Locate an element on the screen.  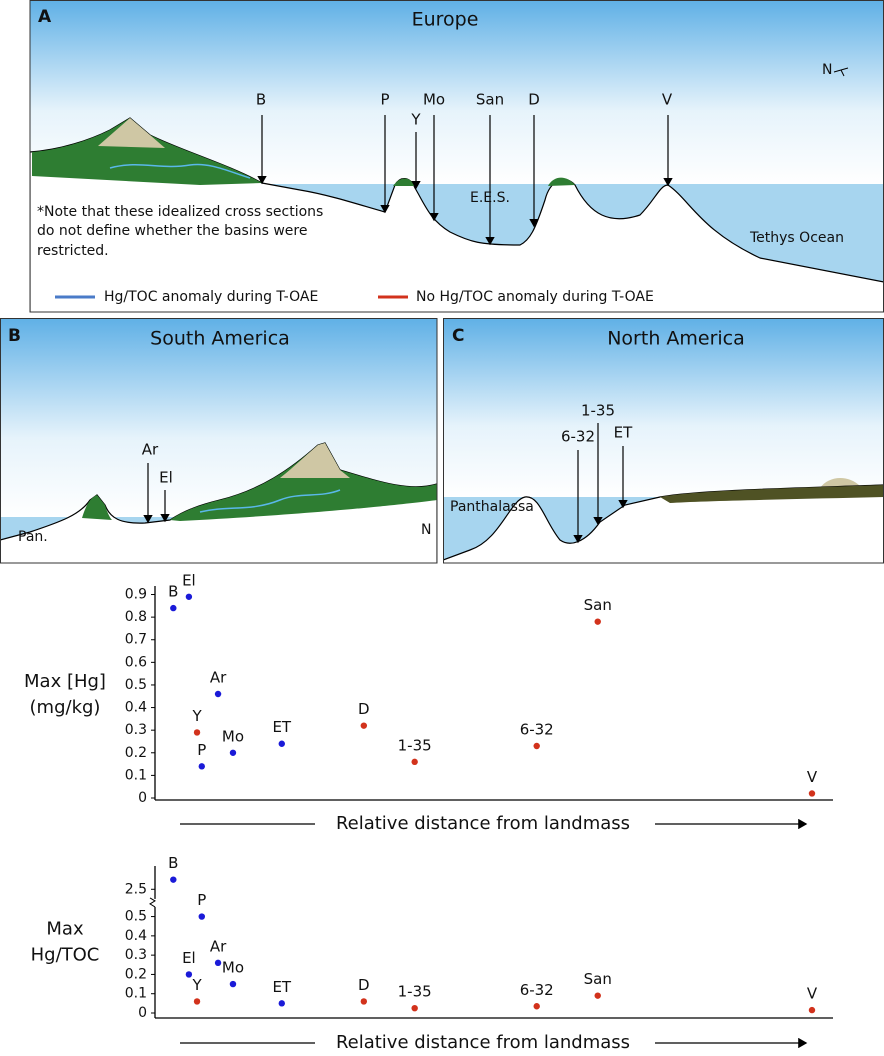
ocean-label: Tethys Ocean is located at coordinates (796, 238).